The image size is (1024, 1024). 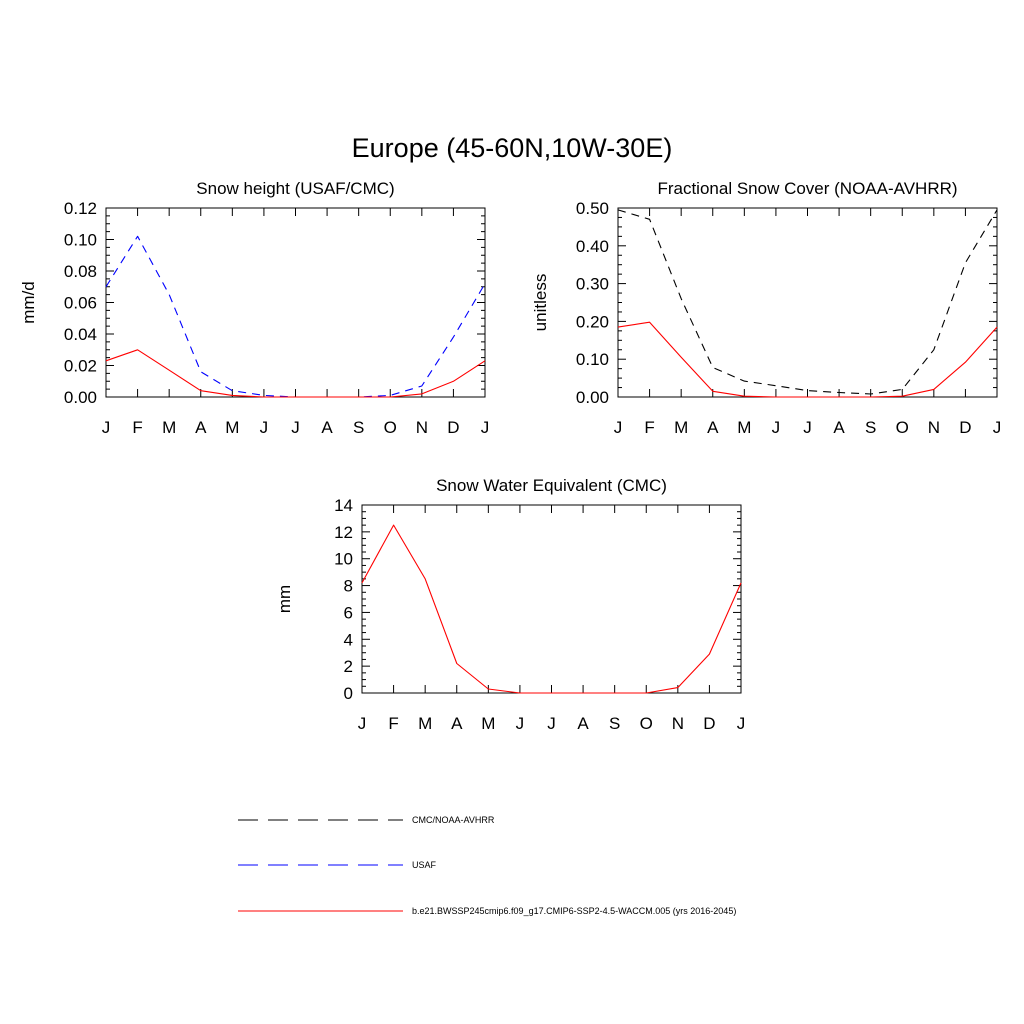 What do you see at coordinates (337, 865) in the screenshot?
I see `legend-entry-usaf: USAF` at bounding box center [337, 865].